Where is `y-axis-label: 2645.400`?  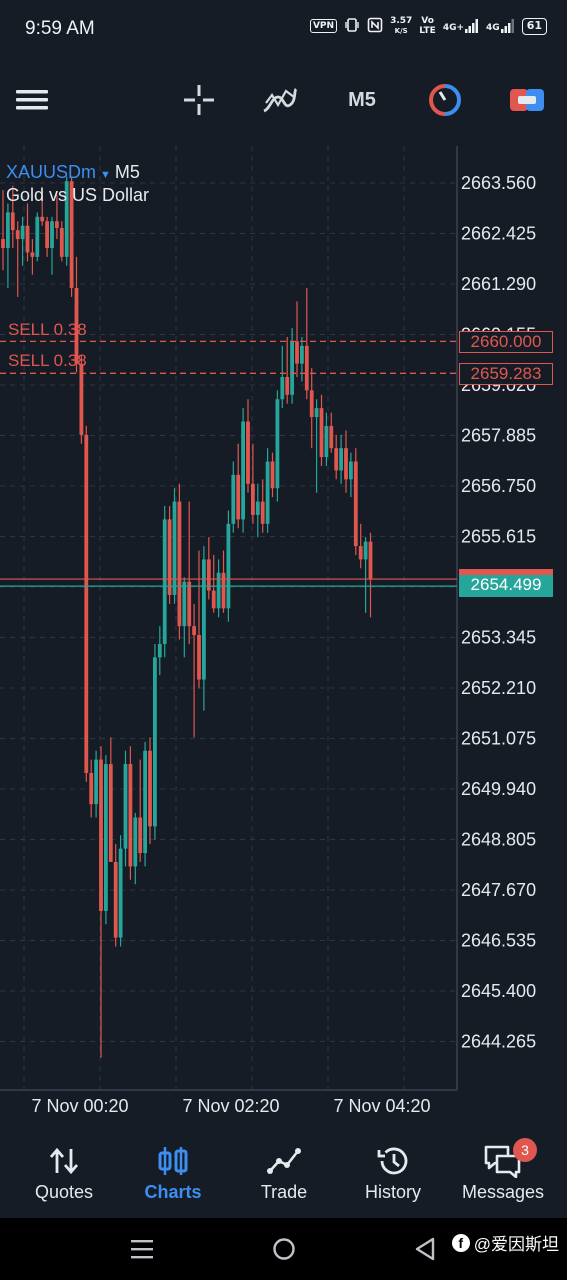 y-axis-label: 2645.400 is located at coordinates (498, 991).